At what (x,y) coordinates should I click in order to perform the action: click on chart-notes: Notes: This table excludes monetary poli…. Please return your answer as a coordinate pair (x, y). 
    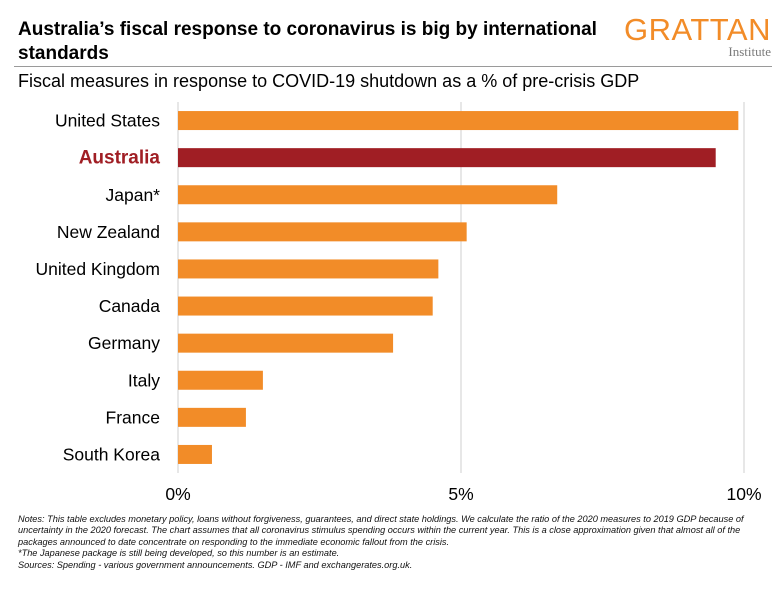
    Looking at the image, I should click on (394, 542).